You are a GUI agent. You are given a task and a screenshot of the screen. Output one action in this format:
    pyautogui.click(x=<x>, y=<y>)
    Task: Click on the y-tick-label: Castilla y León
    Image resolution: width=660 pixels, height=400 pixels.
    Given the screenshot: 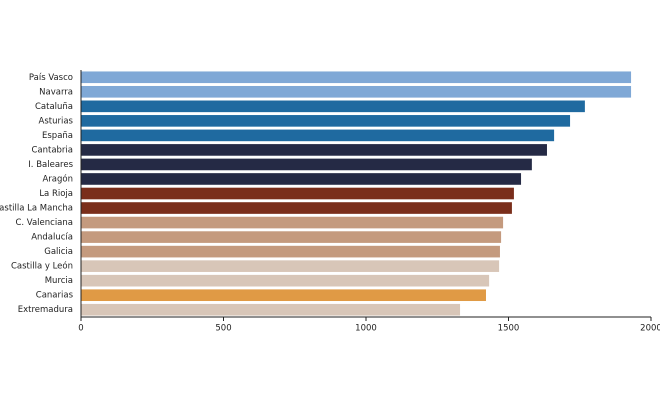 What is the action you would take?
    pyautogui.click(x=42, y=266)
    